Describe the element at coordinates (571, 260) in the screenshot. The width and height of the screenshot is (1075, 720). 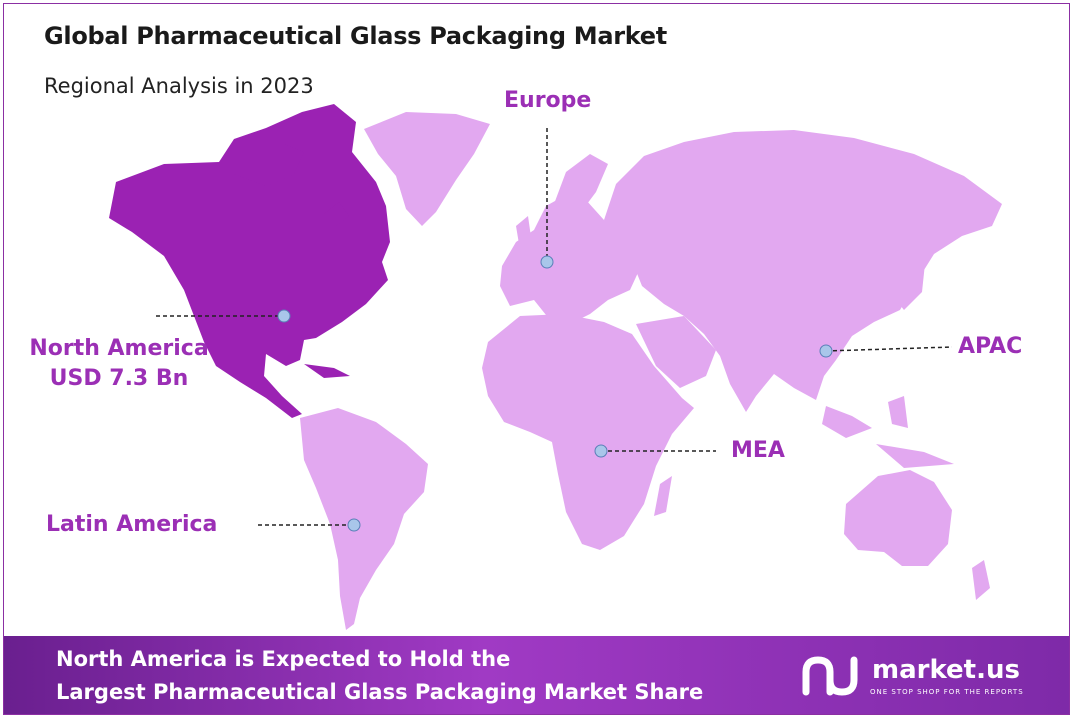
I see `europe-shape` at that location.